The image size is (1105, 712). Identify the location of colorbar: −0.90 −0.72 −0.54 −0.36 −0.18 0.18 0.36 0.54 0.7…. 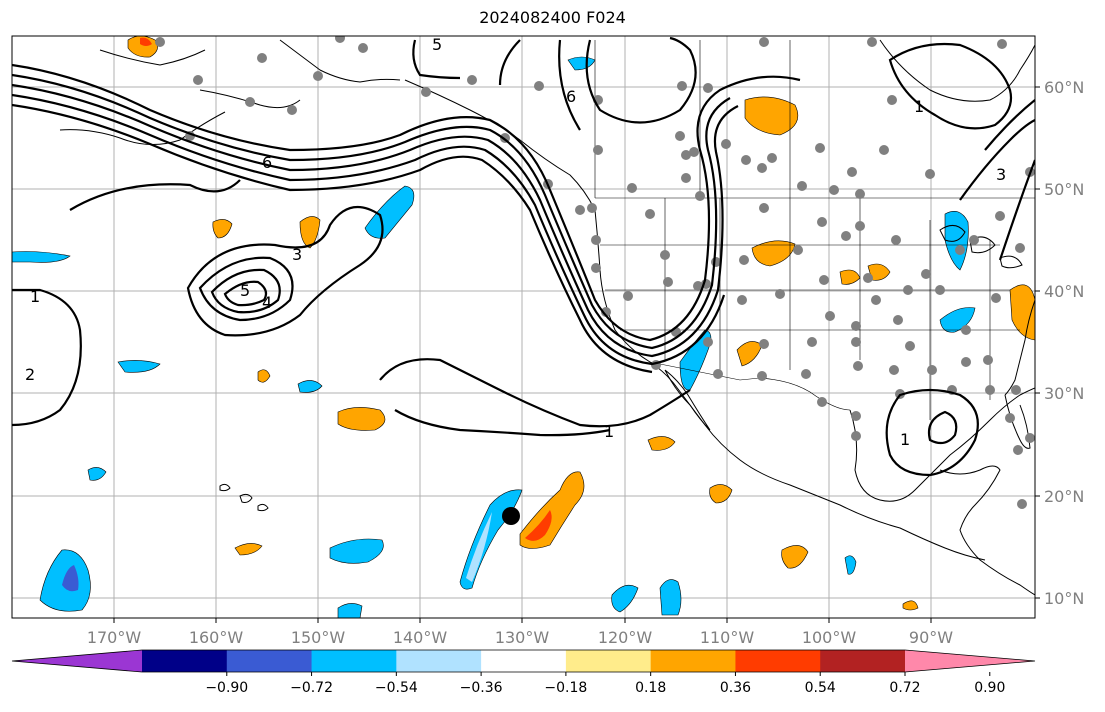
(523, 672).